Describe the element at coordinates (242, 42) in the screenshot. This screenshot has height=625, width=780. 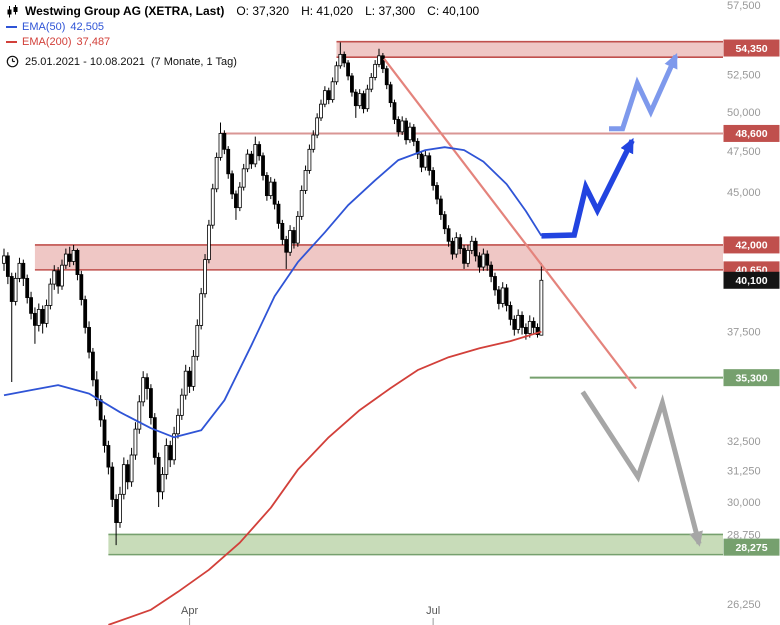
I see `legend-ema200: EMA(200) 37,487` at that location.